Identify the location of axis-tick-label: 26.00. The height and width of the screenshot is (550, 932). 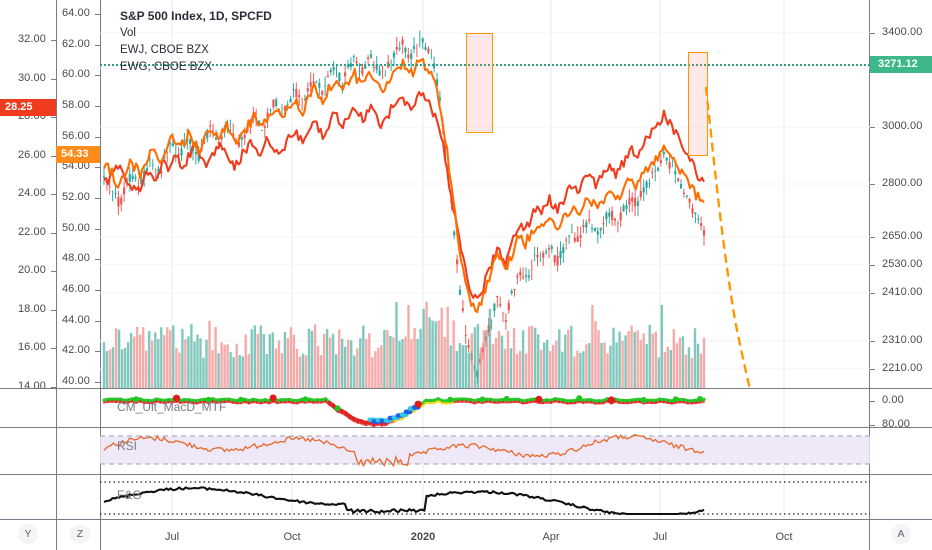
(31, 154).